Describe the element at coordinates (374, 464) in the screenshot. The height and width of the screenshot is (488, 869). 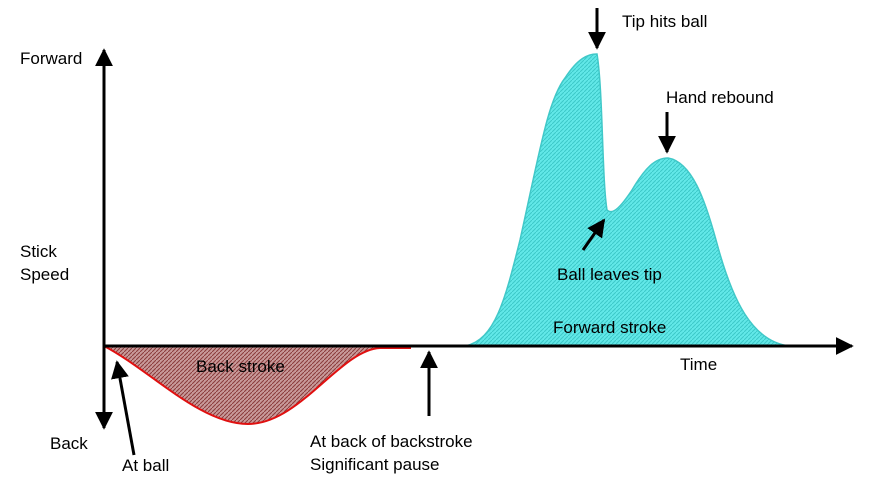
I see `annotation: Significant pause` at that location.